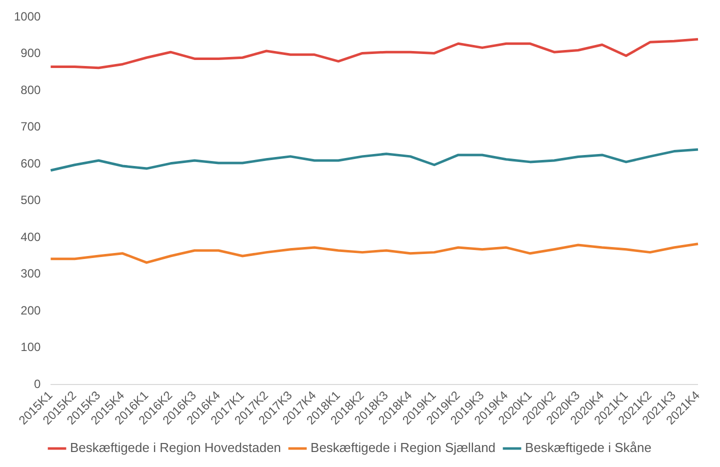 The width and height of the screenshot is (720, 467). Describe the element at coordinates (31, 347) in the screenshot. I see `y-tick-label: 100` at that location.